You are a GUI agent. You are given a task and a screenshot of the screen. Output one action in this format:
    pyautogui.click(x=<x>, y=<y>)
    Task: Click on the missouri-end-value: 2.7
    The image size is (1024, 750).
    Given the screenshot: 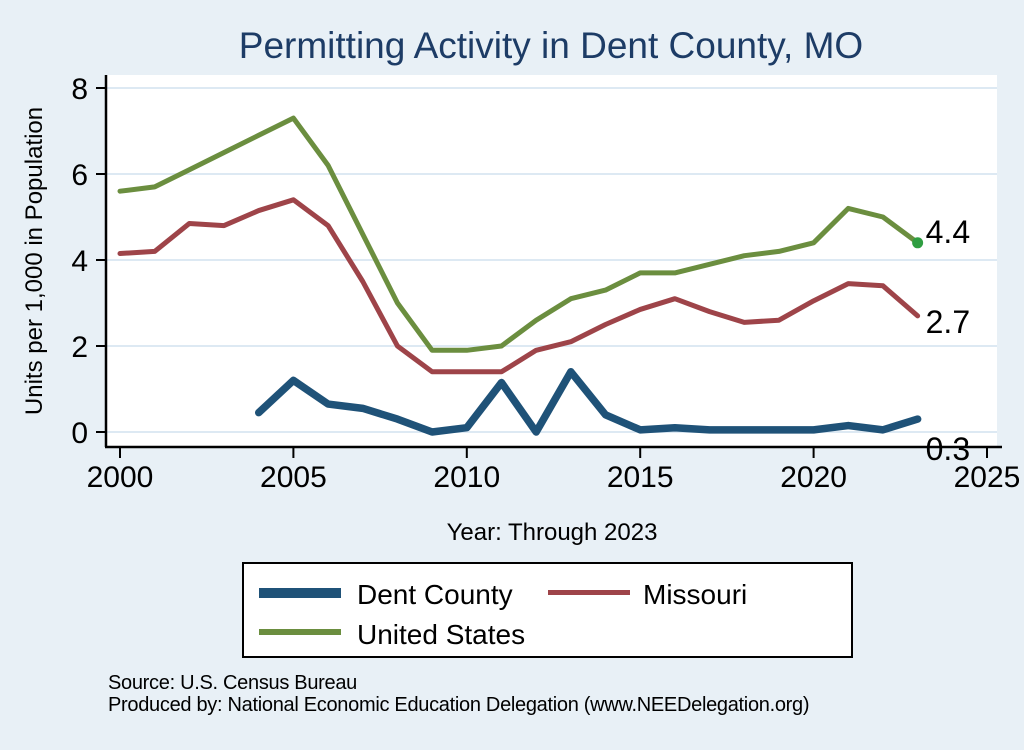 What is the action you would take?
    pyautogui.click(x=948, y=322)
    